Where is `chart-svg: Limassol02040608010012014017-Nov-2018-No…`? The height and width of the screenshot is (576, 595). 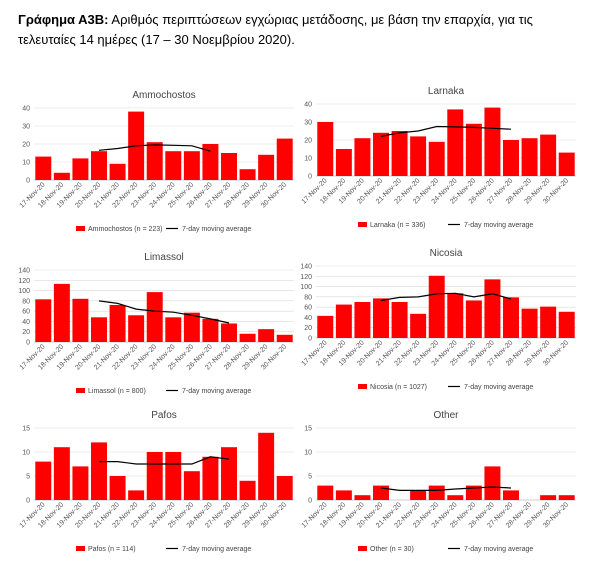
chart-svg: Limassol02040608010012014017-Nov-2018-No… is located at coordinates (156, 323).